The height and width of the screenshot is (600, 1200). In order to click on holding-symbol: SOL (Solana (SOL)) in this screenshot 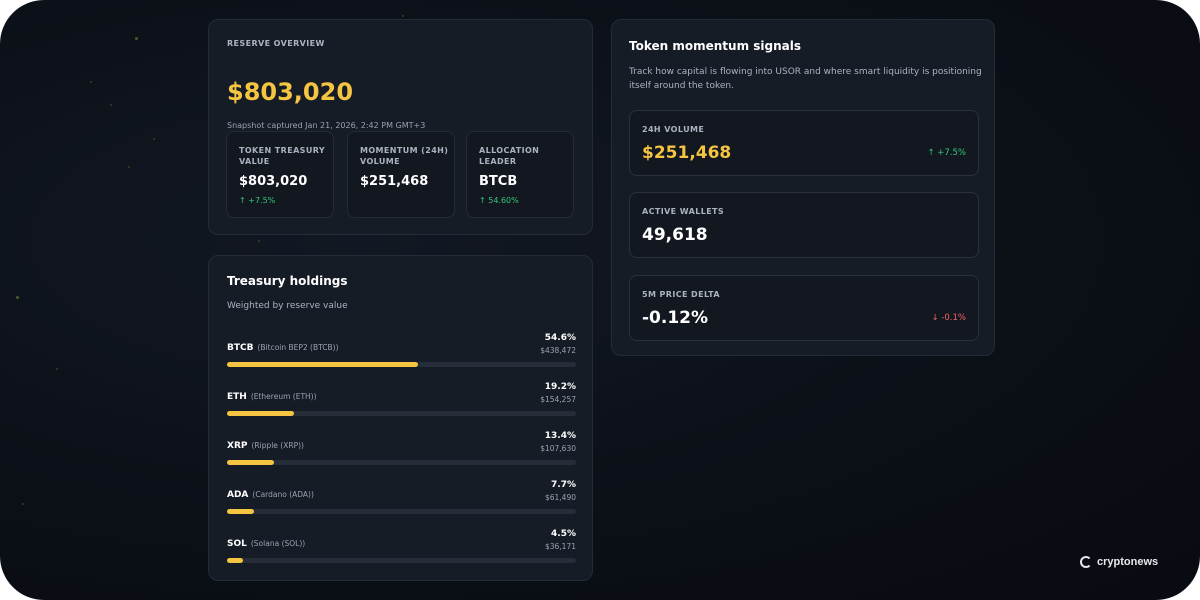, I will do `click(266, 544)`.